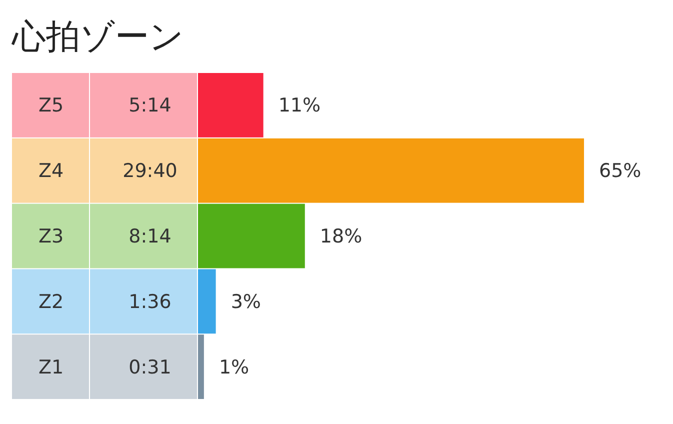  What do you see at coordinates (245, 301) in the screenshot?
I see `data-label: 3%` at bounding box center [245, 301].